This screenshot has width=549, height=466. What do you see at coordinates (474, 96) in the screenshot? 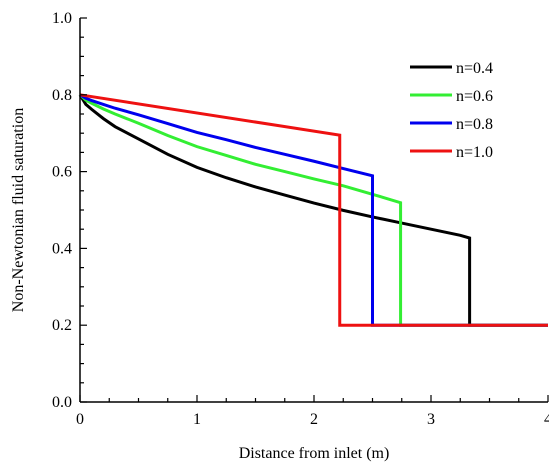
I see `legend-label-1: n=0.6` at bounding box center [474, 96].